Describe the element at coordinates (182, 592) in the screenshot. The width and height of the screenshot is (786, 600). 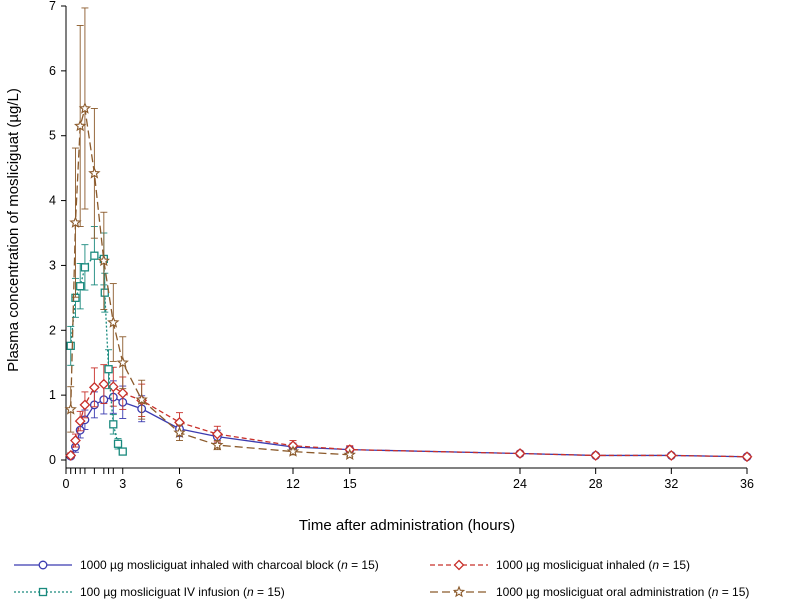
I see `legend-label: 100 µg mosliciguat IV infusion (n = 15)` at that location.